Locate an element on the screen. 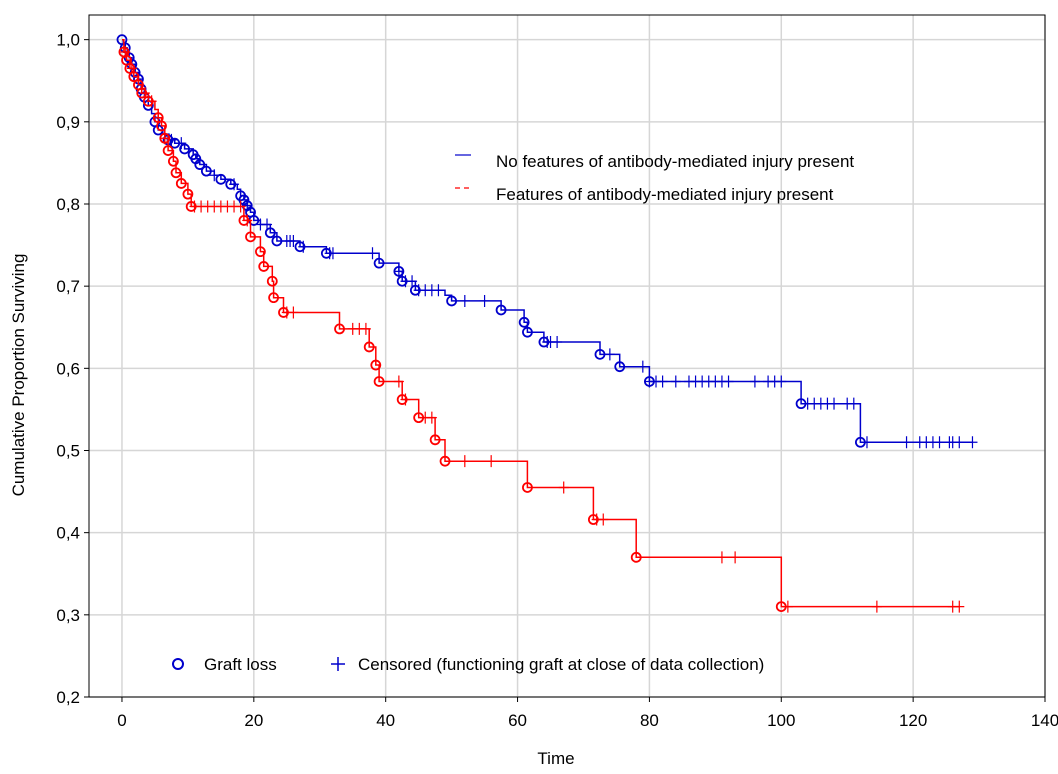  y-tick-label: 0,7 is located at coordinates (68, 286).